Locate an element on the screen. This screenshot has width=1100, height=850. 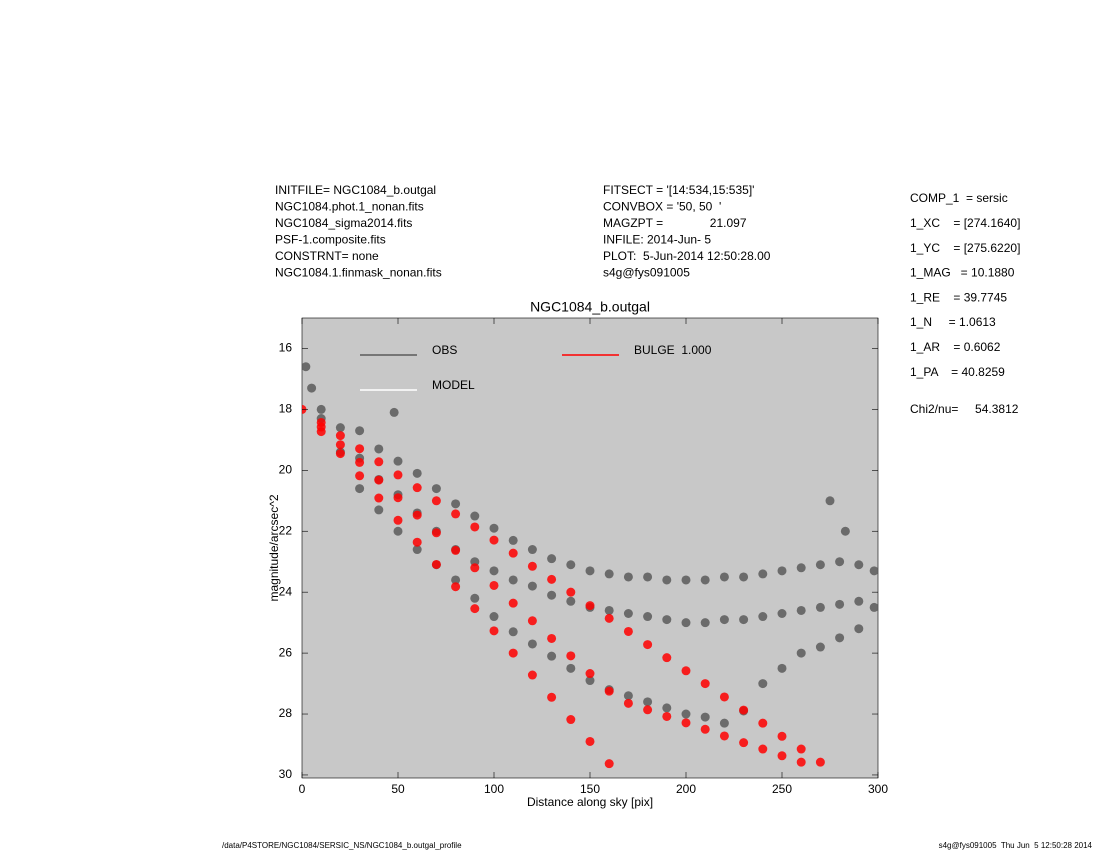
footer-right: s4g@fys091005 Thu Jun 5 12:50:28 2014 is located at coordinates (1016, 845).